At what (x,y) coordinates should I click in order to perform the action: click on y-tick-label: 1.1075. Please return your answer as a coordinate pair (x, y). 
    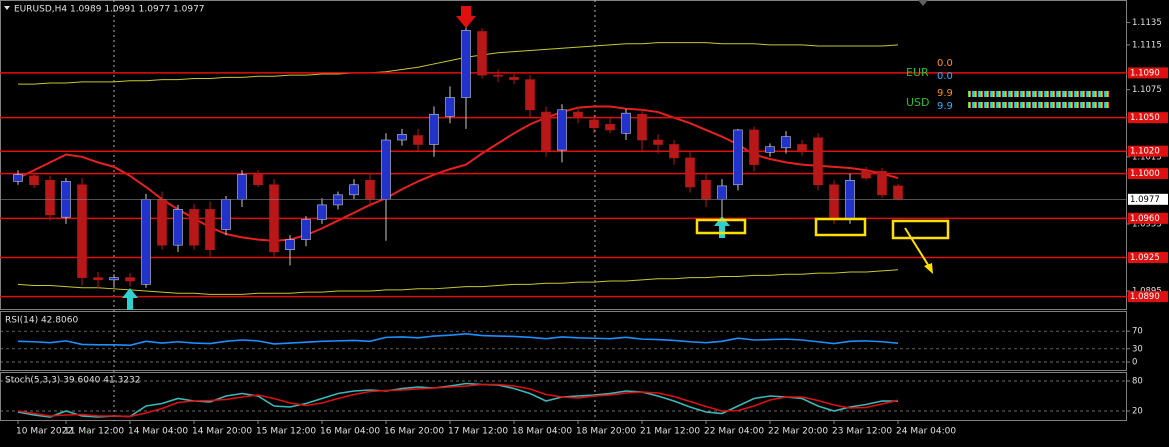
    Looking at the image, I should click on (1147, 90).